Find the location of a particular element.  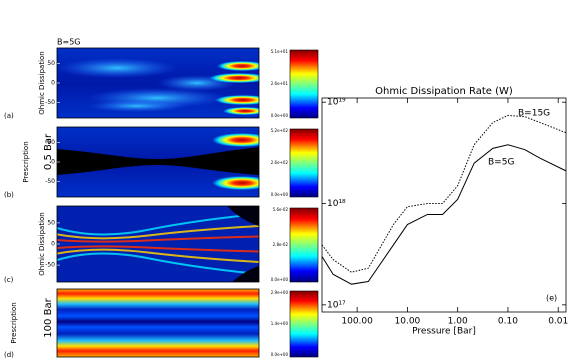

x-tick-label: 0.01 is located at coordinates (558, 322).